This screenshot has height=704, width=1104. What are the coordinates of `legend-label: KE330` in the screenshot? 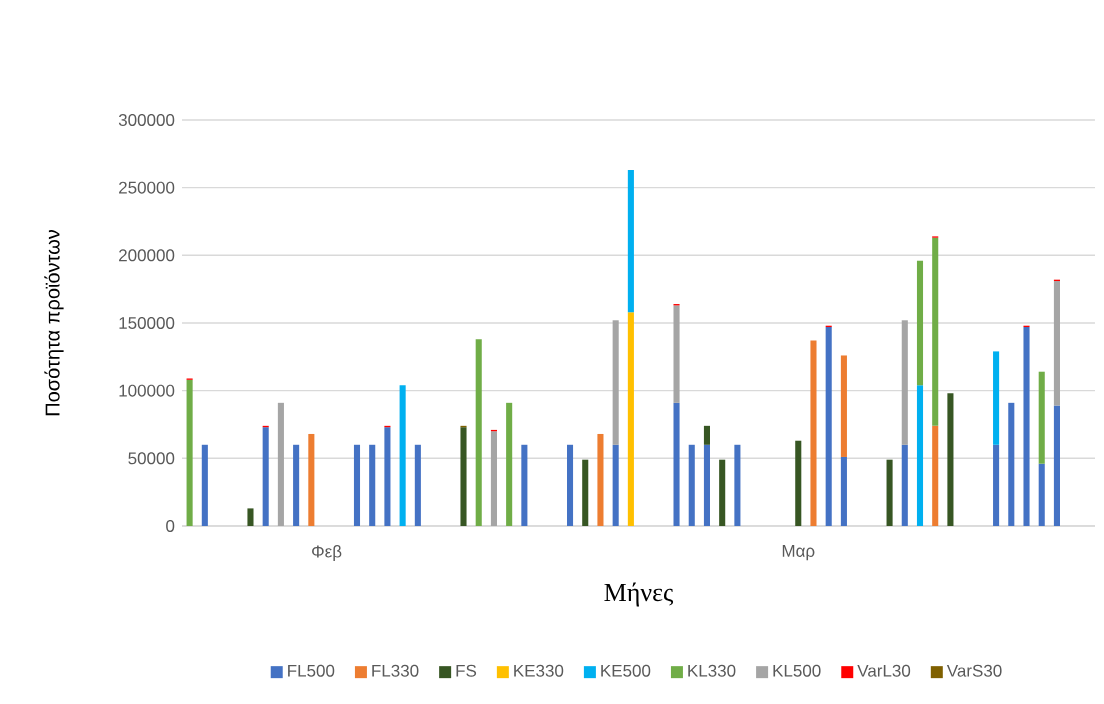 It's located at (539, 670).